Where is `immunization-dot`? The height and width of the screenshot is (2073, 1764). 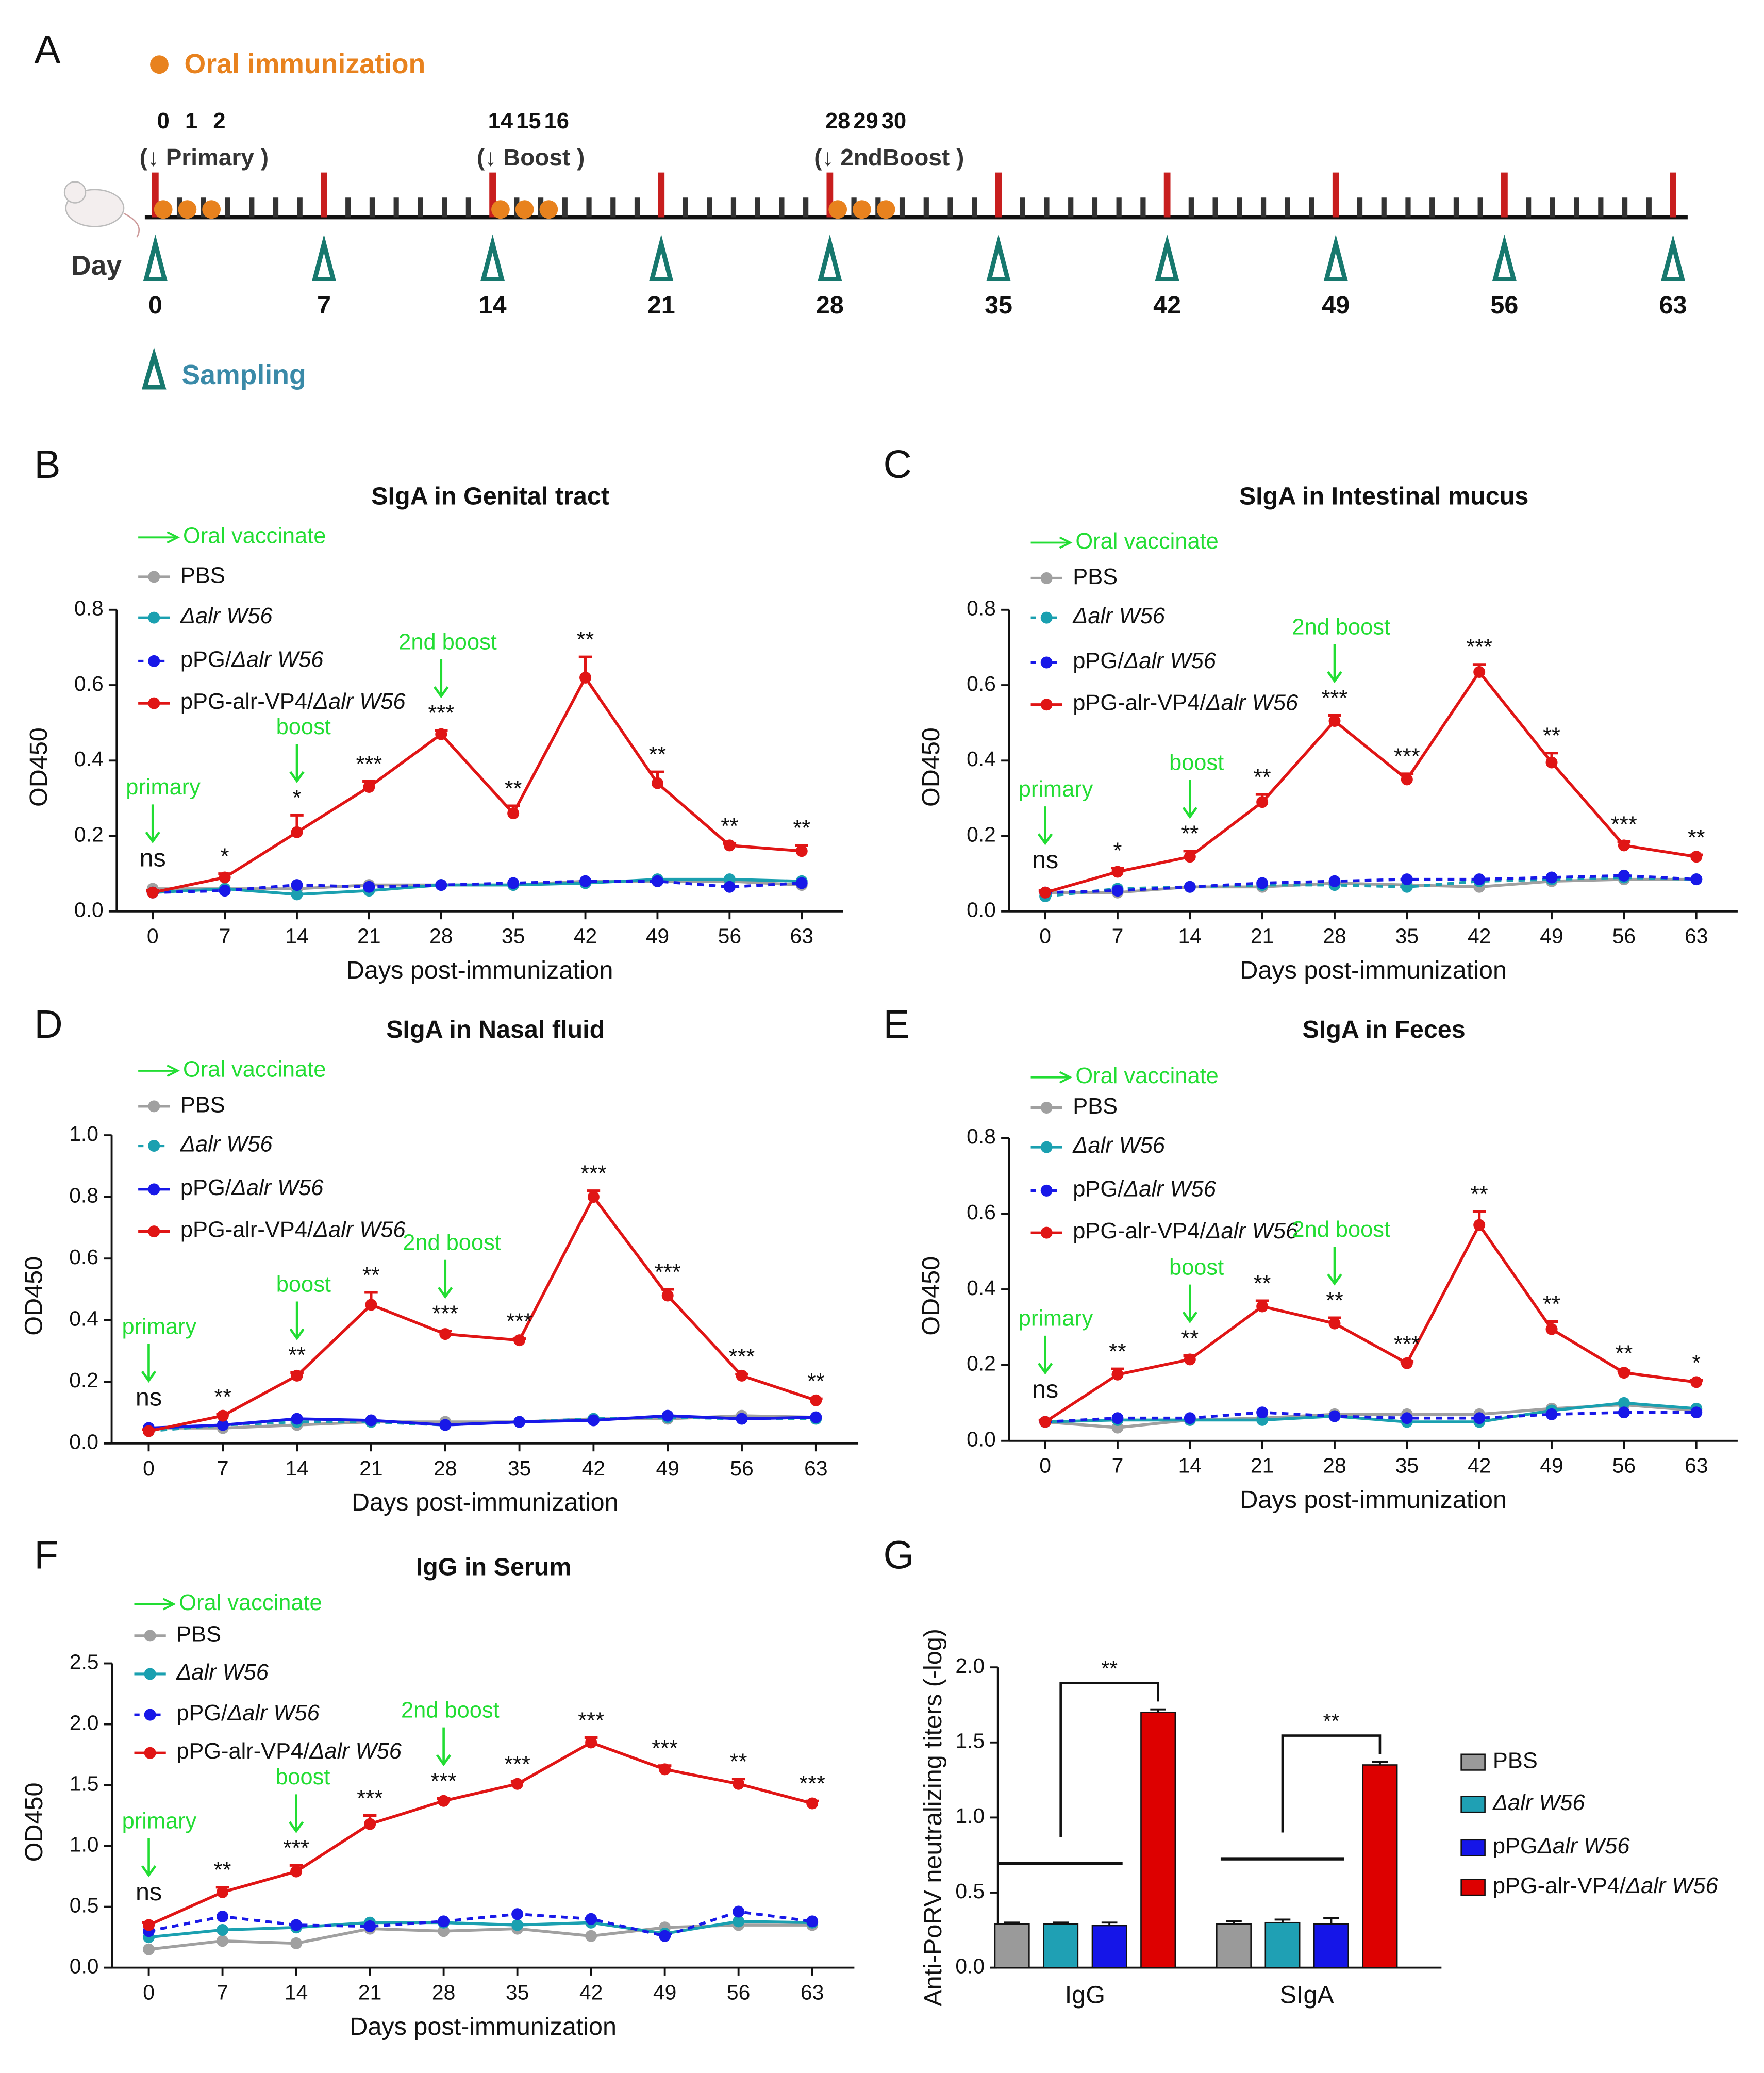 immunization-dot is located at coordinates (885, 210).